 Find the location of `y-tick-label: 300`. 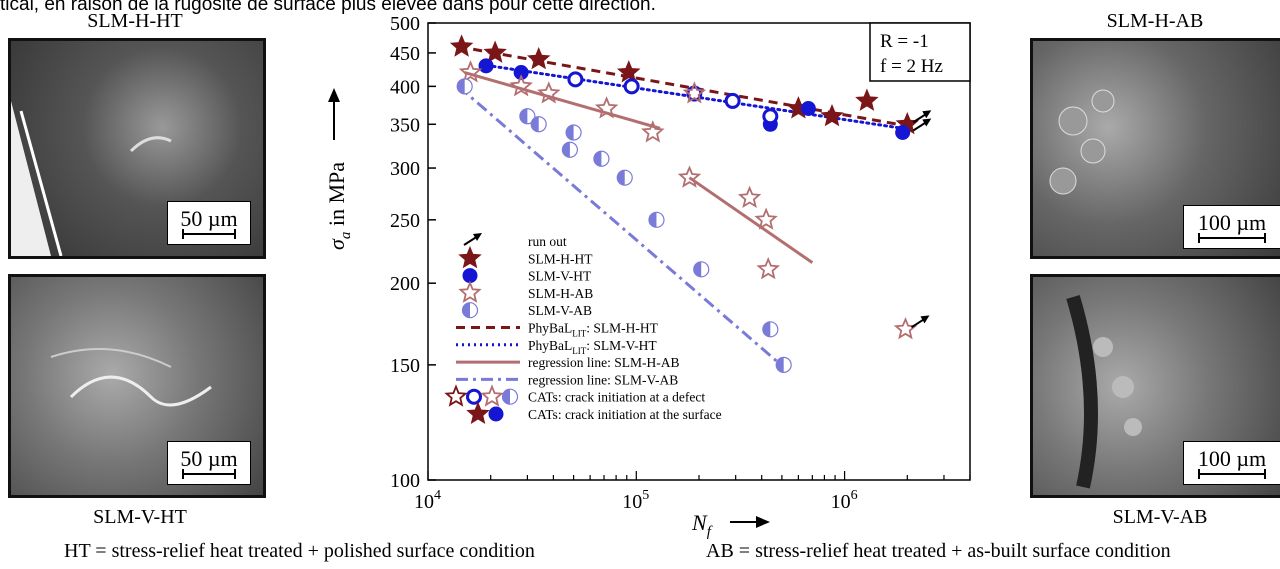

y-tick-label: 300 is located at coordinates (405, 169).